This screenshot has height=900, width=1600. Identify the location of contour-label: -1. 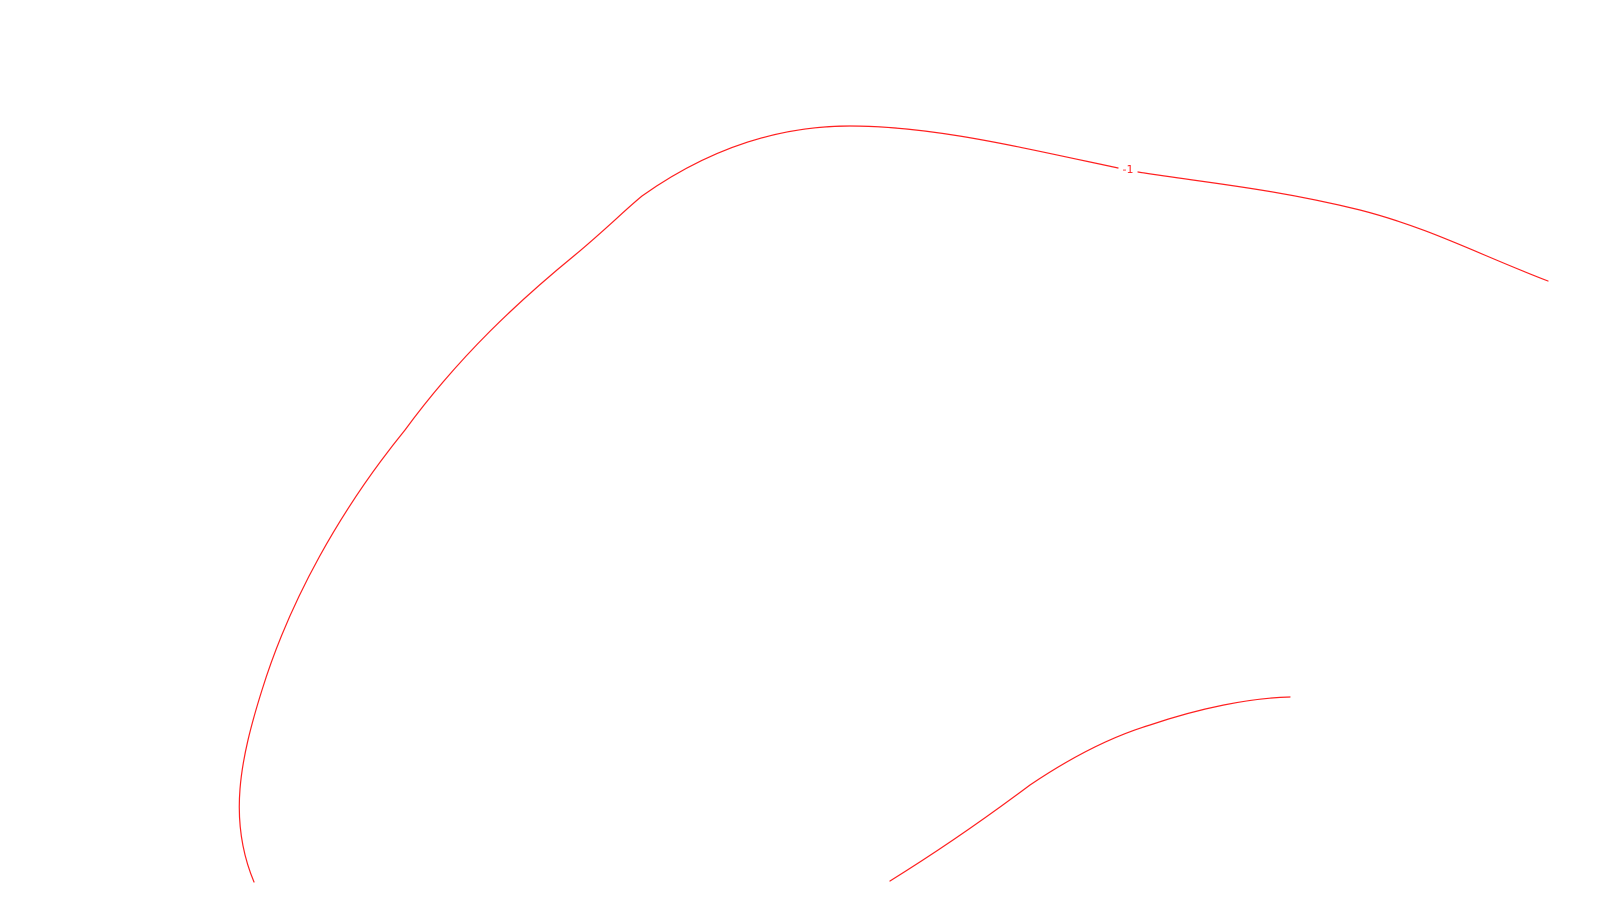
(1128, 169).